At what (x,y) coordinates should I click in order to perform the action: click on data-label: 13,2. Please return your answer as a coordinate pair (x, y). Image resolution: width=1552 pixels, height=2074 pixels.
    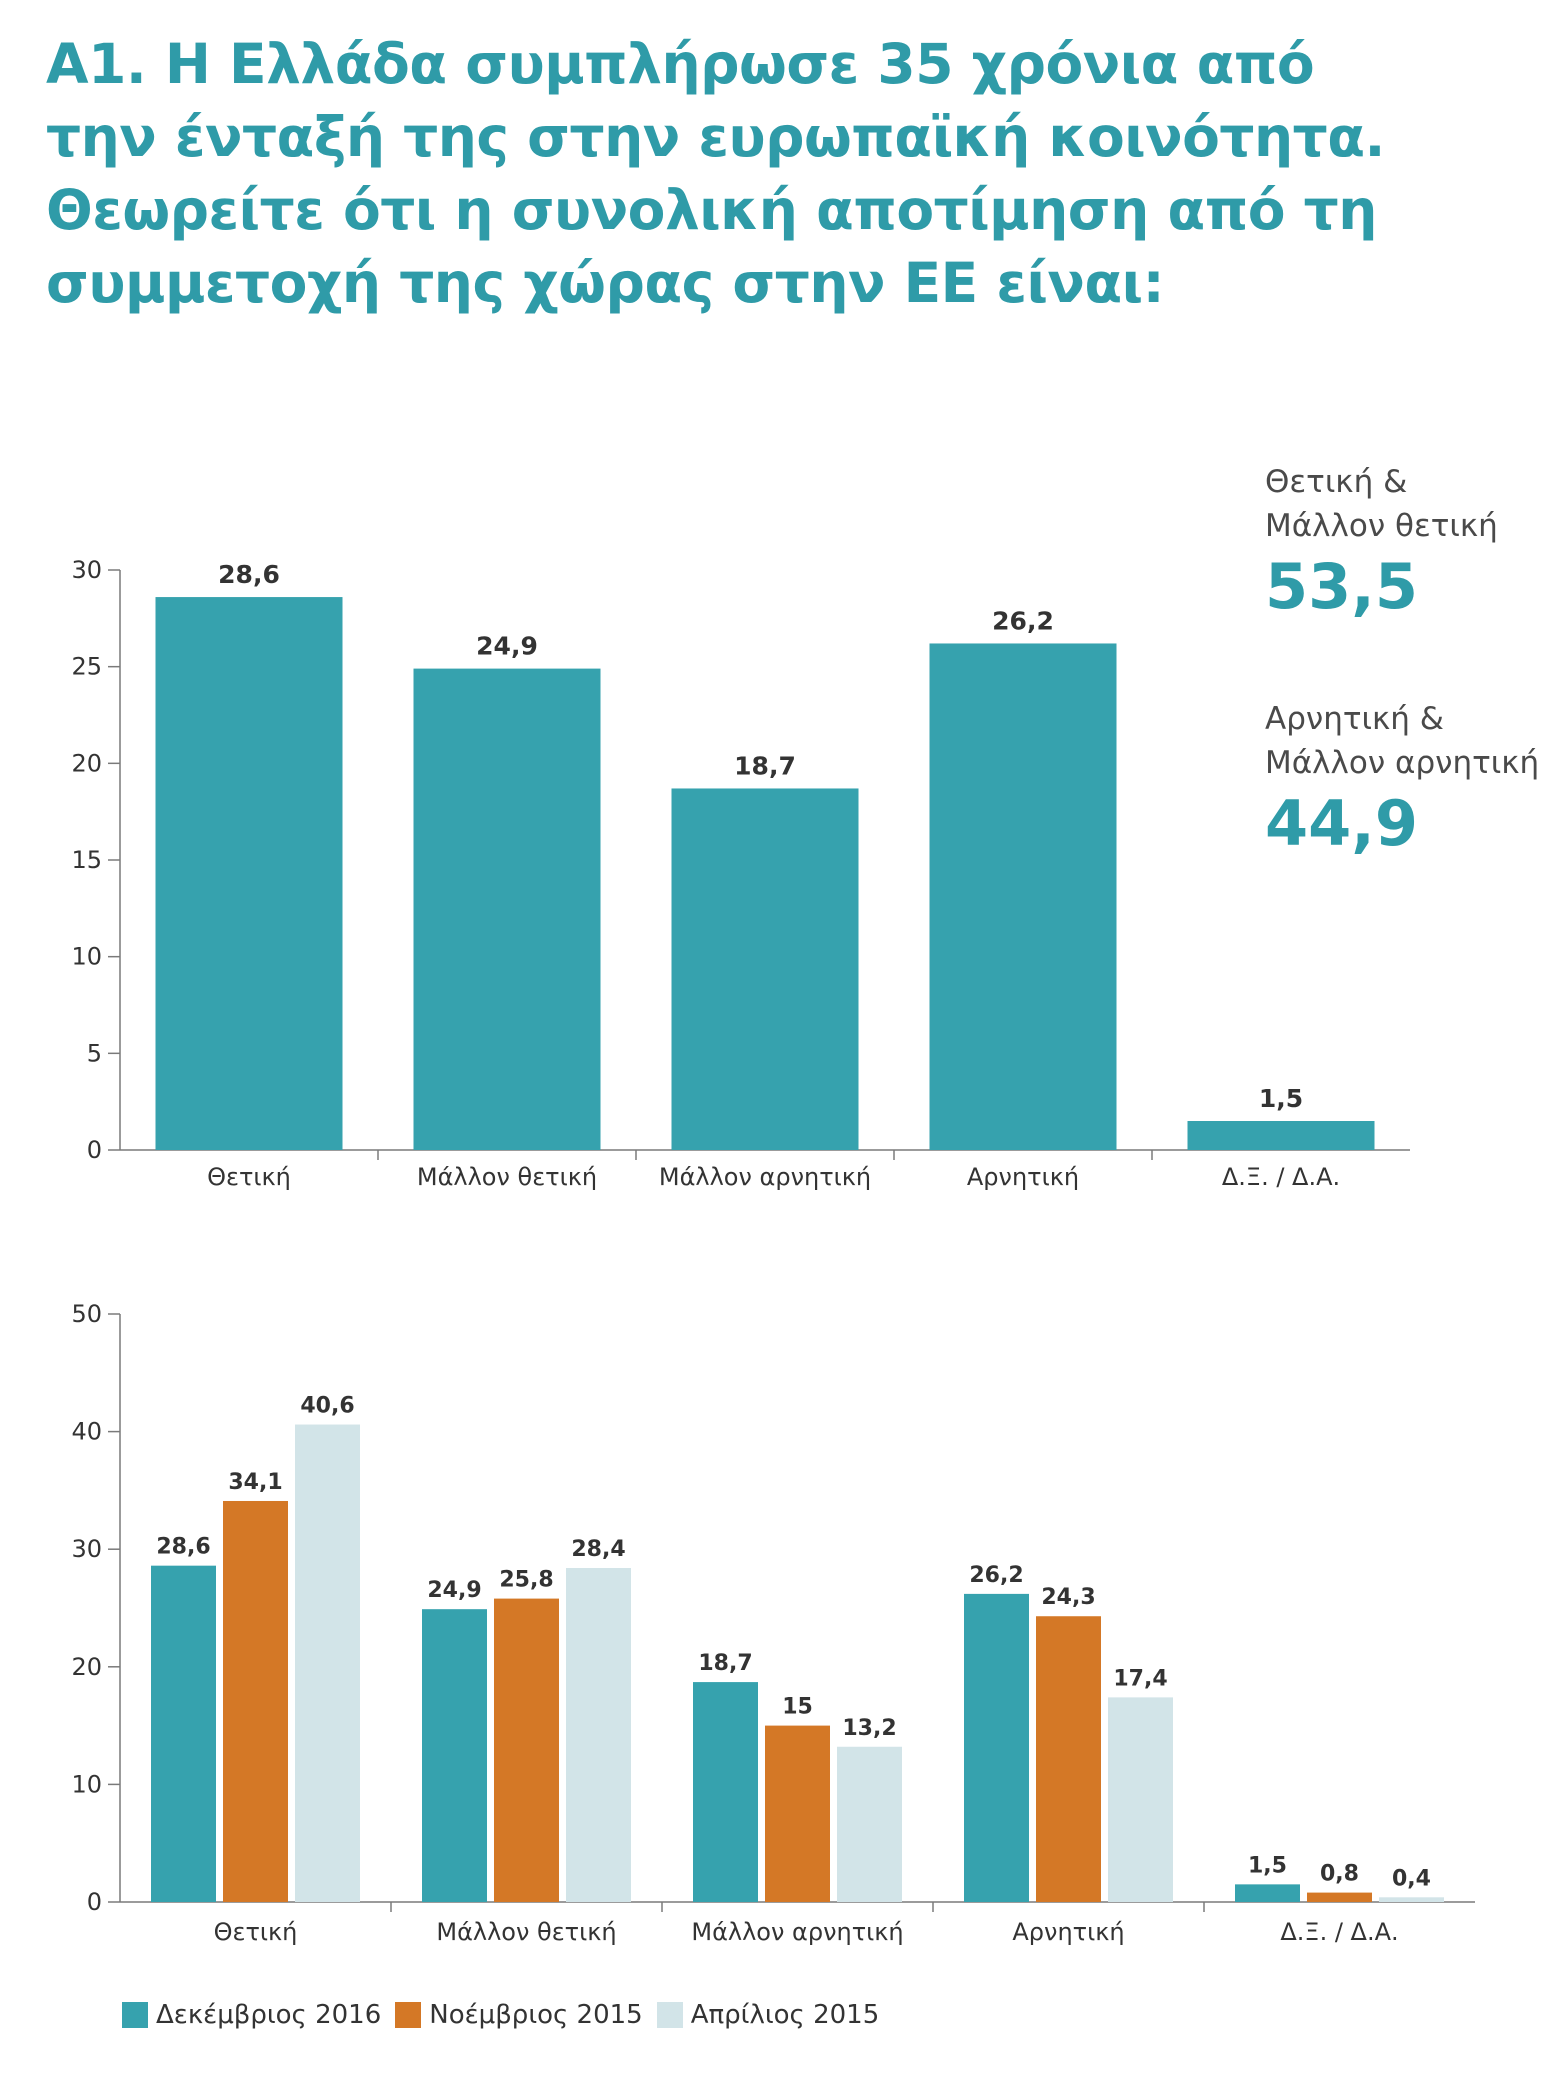
    Looking at the image, I should click on (869, 1728).